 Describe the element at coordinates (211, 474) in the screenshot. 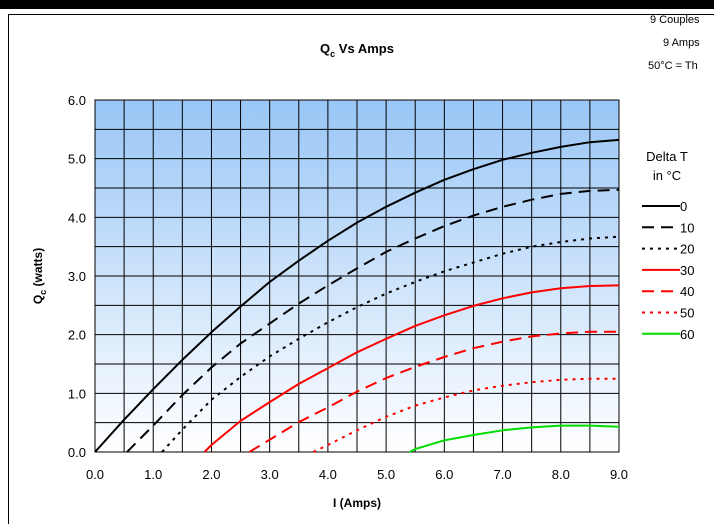

I see `x-tick-label: 2.0` at that location.